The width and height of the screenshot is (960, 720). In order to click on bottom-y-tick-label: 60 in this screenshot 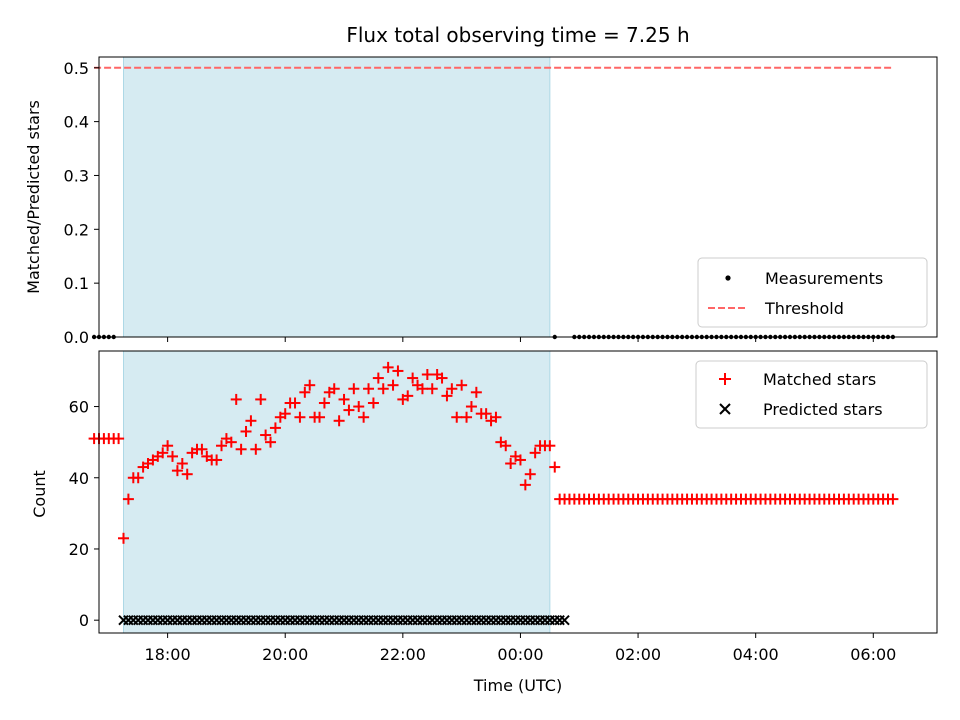, I will do `click(79, 407)`.